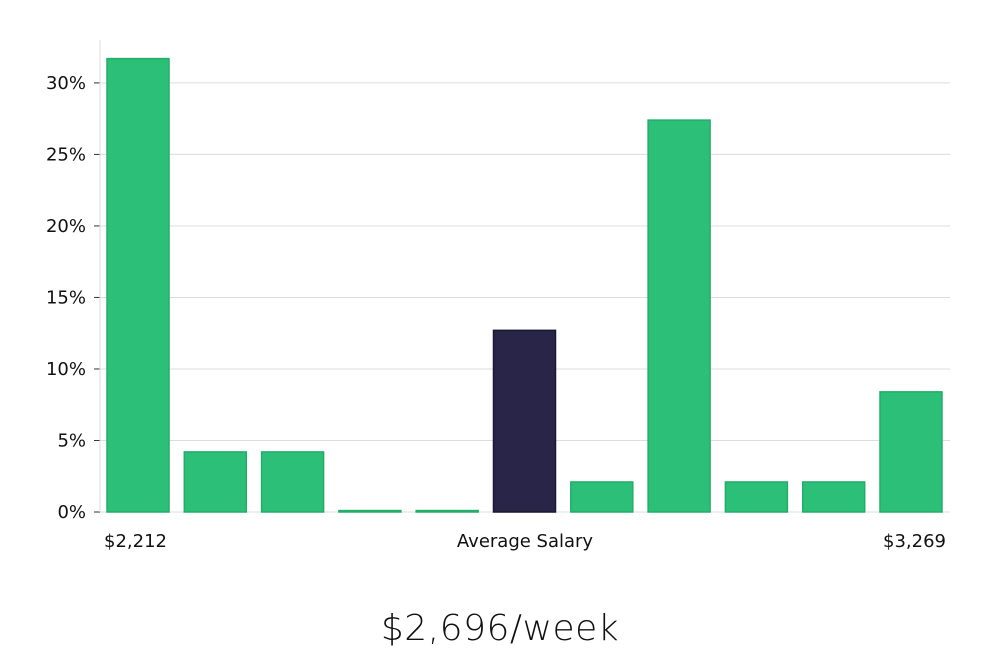 The width and height of the screenshot is (1000, 660). What do you see at coordinates (525, 541) in the screenshot?
I see `x-axis-center-label: Average Salary` at bounding box center [525, 541].